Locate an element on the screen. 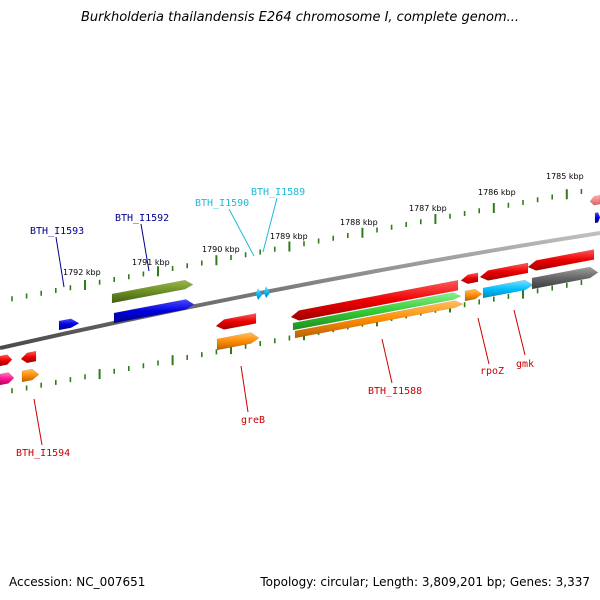  leader-bth-i1588 is located at coordinates (387, 361).